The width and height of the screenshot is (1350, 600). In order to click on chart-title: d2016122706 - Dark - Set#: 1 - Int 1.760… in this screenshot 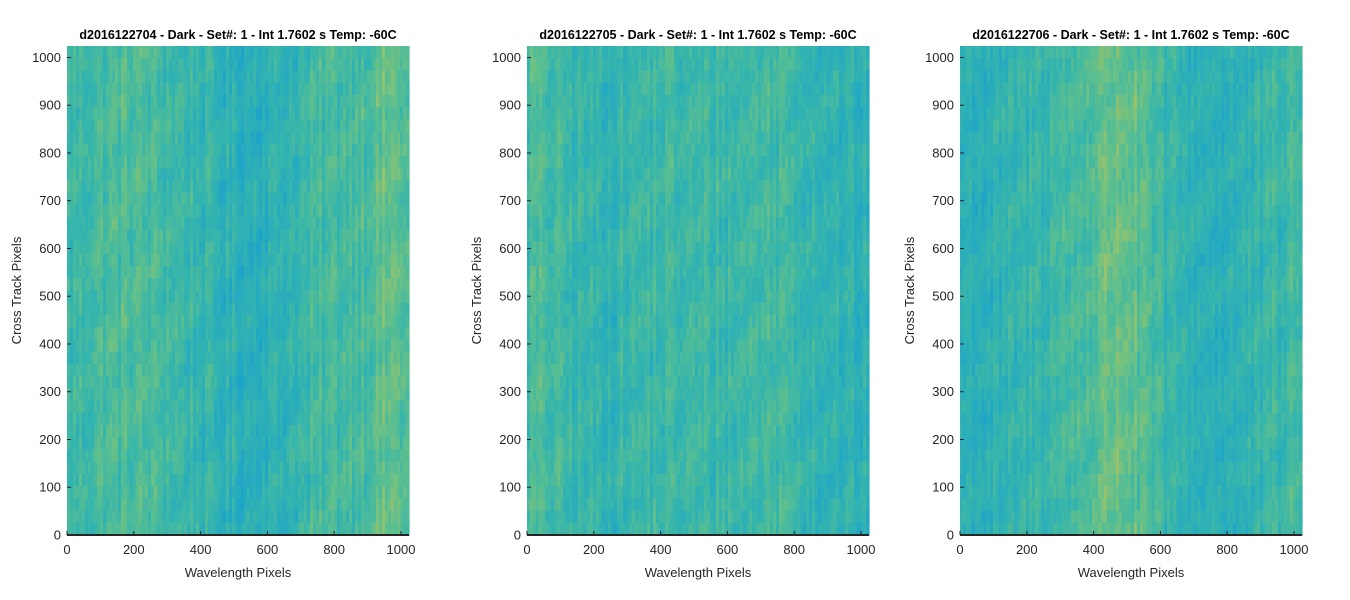, I will do `click(1130, 35)`.